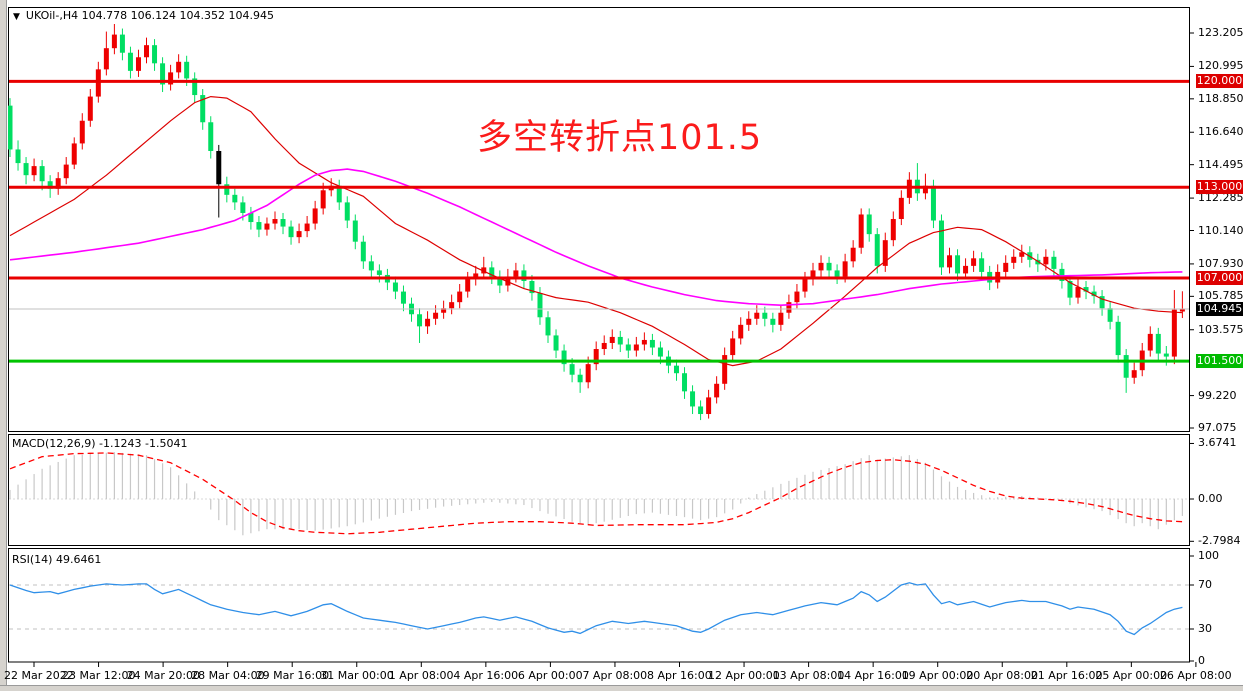 The height and width of the screenshot is (691, 1243). I want to click on window-bottom-edge, so click(621, 688).